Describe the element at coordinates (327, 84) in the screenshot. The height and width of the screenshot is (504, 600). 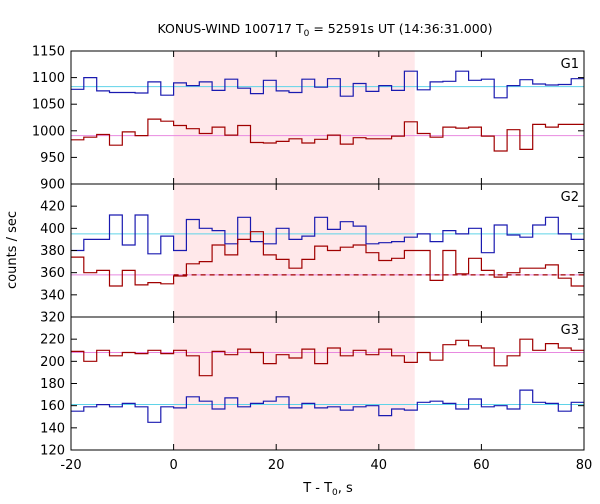
I see `panel-g1-blue-count-series` at that location.